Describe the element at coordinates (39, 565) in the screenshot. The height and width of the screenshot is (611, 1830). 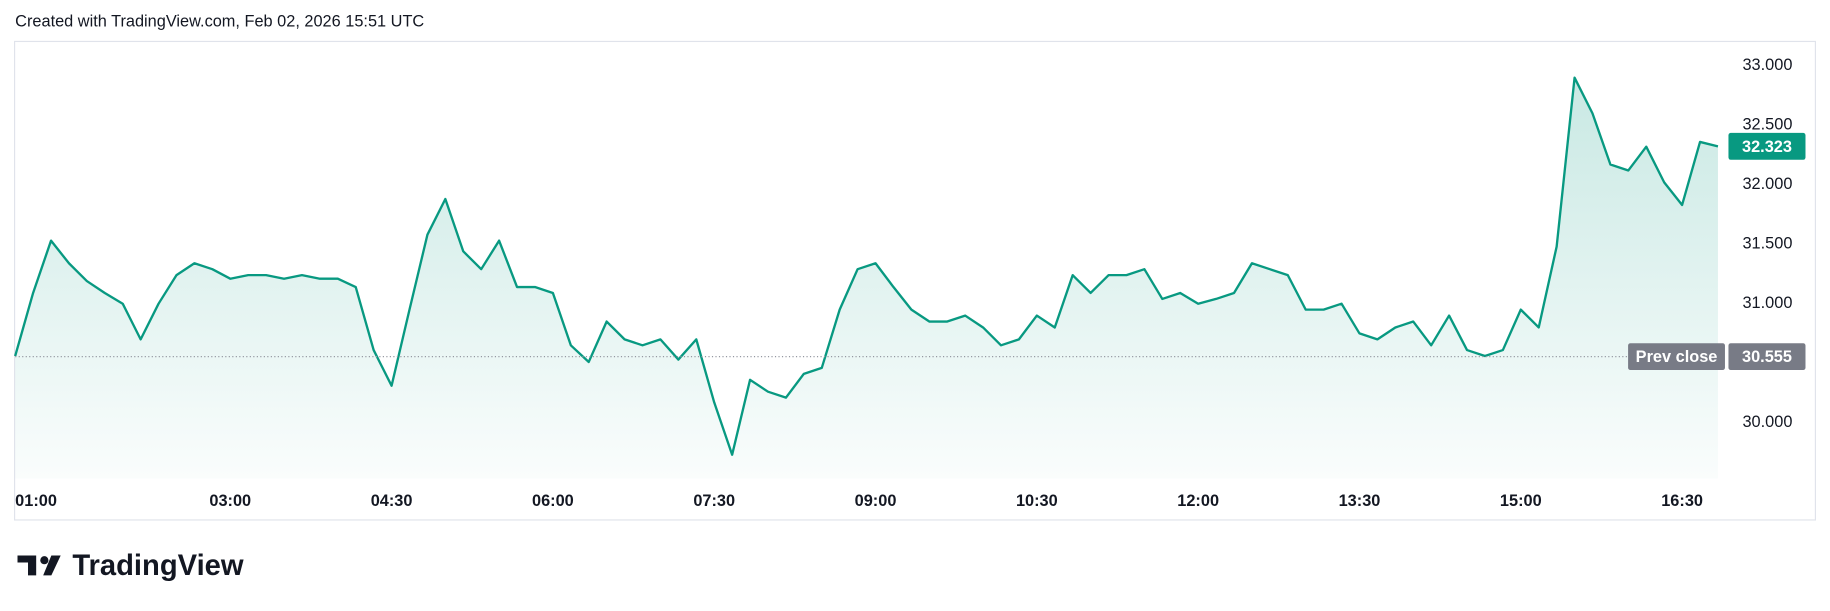
I see `brand-logo` at that location.